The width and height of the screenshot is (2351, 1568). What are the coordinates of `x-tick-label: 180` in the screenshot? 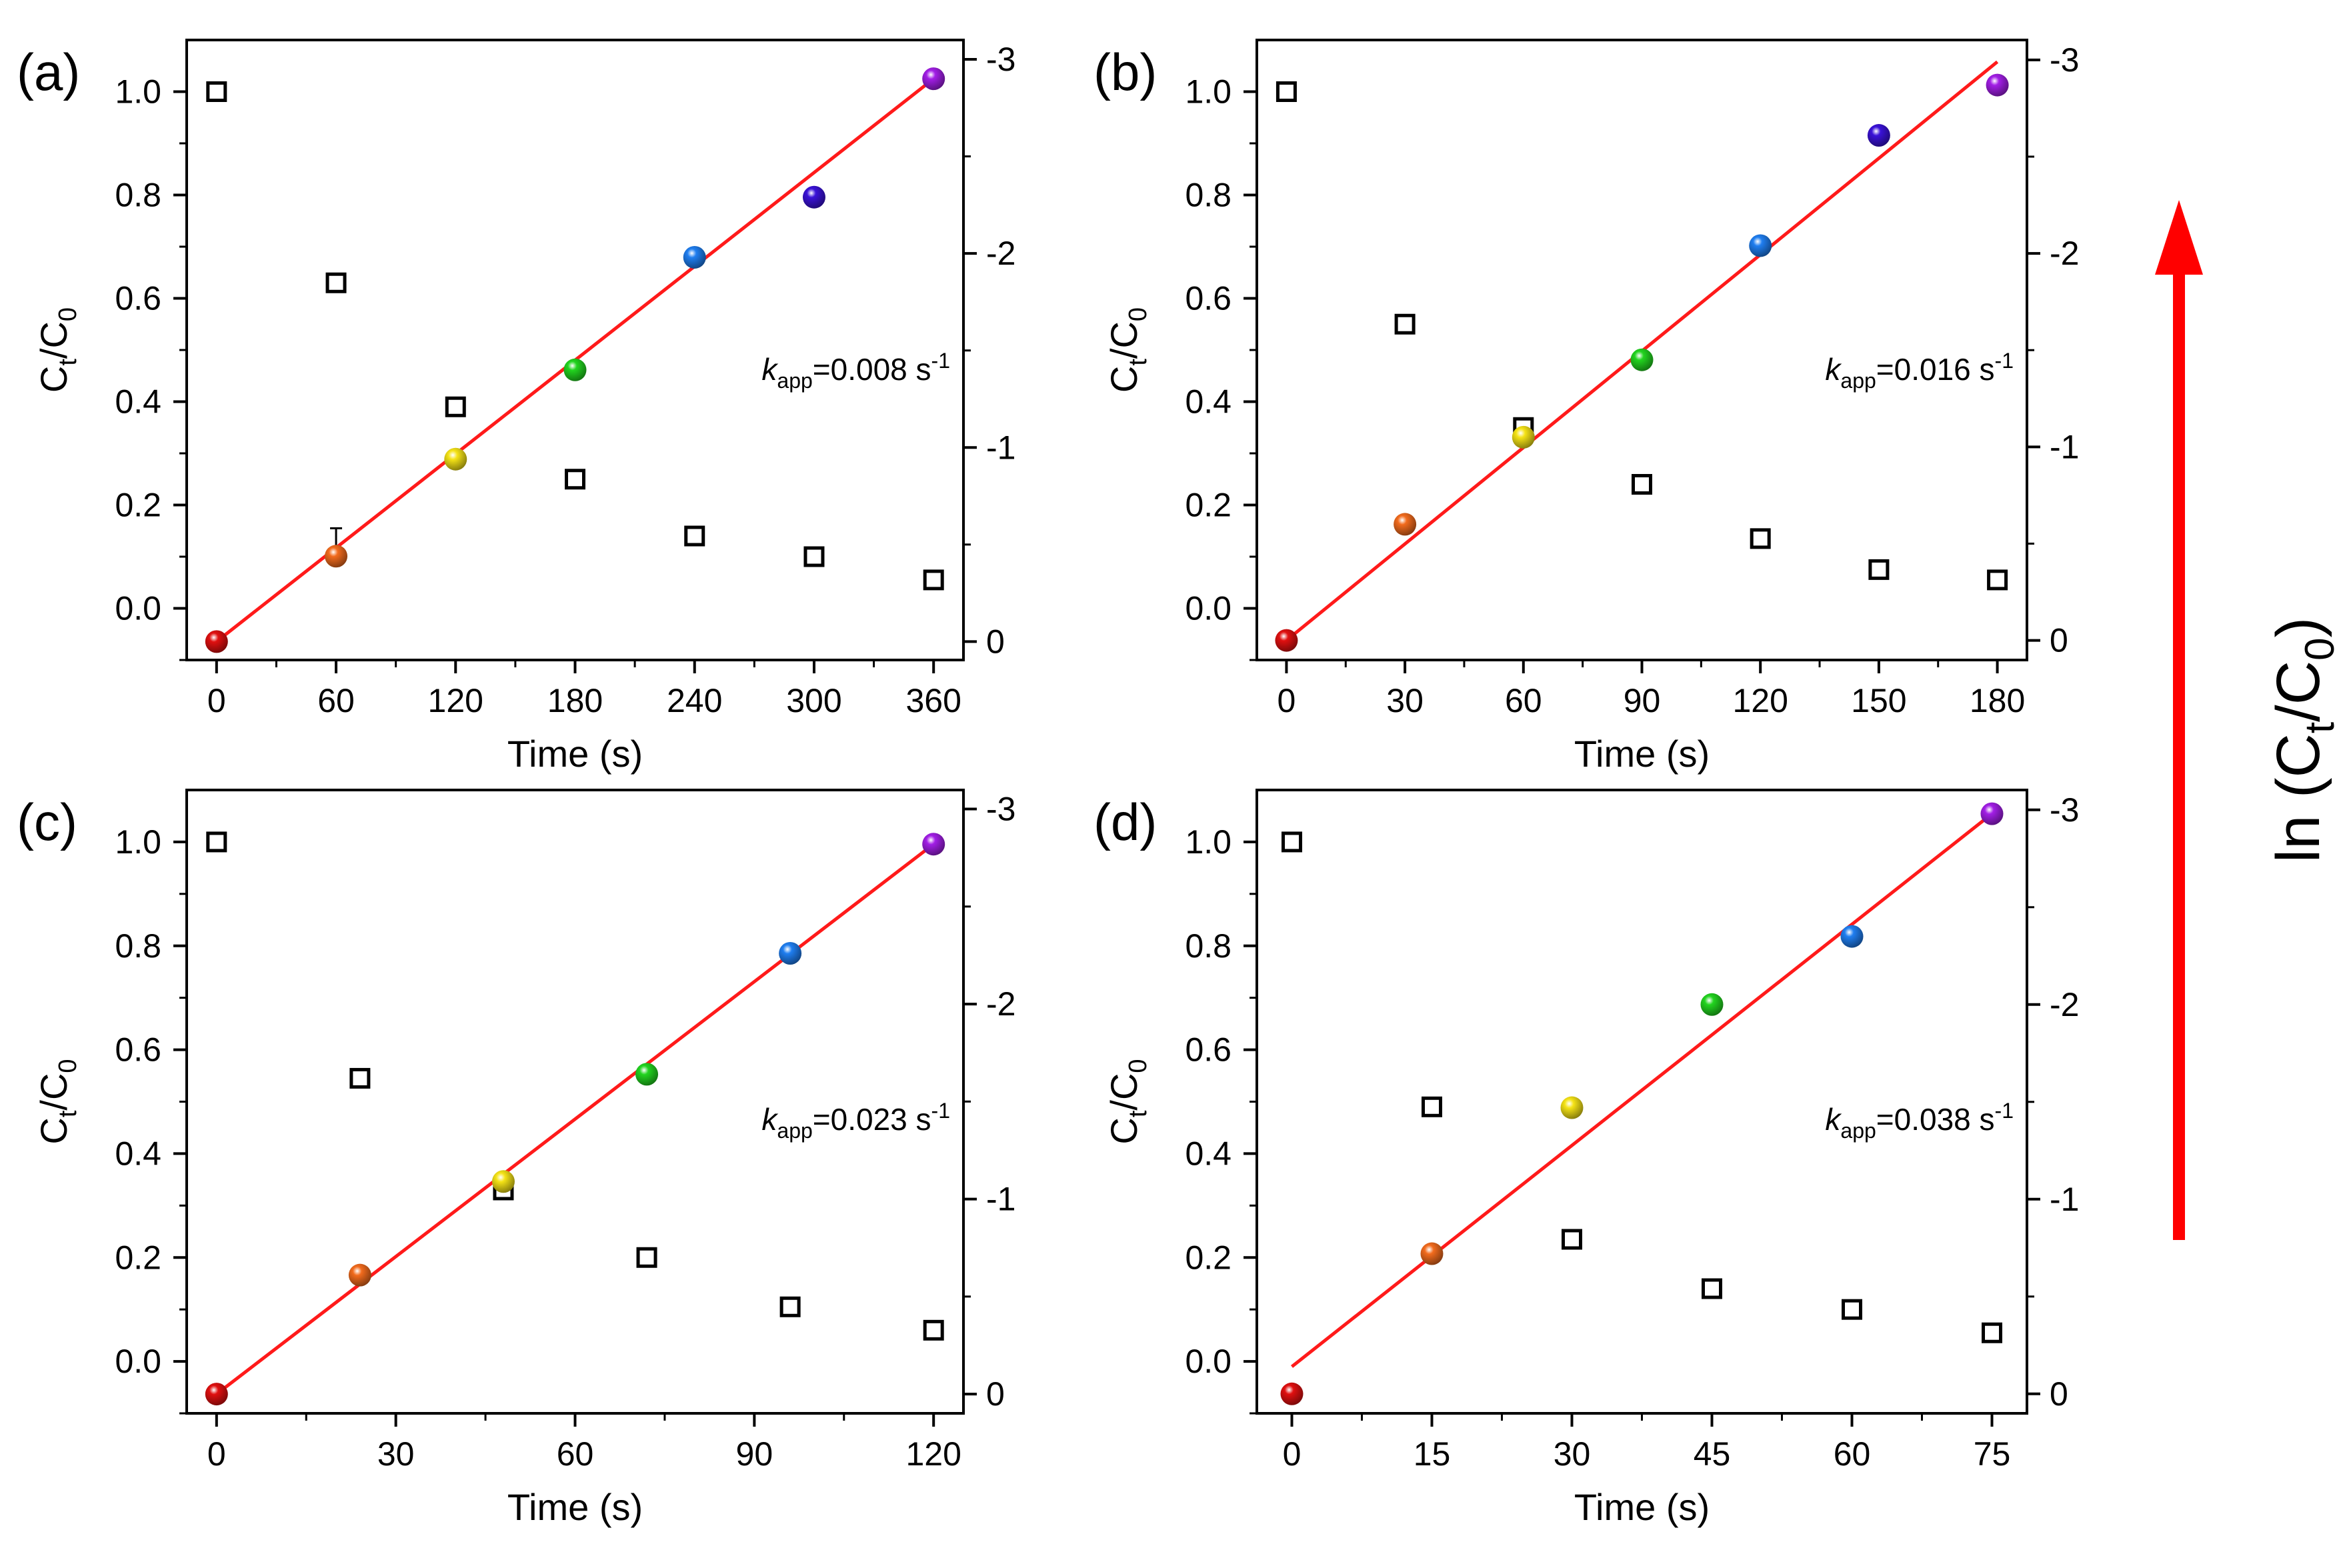 It's located at (575, 700).